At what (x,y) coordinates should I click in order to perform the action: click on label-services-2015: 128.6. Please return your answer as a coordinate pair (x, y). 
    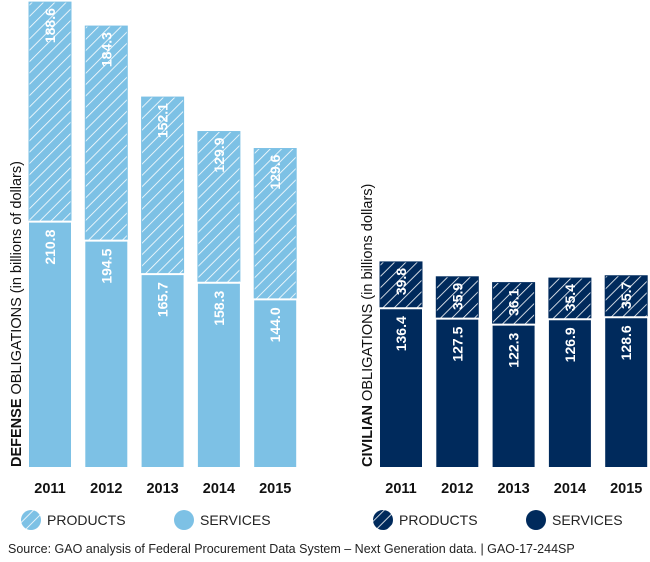
    Looking at the image, I should click on (626, 342).